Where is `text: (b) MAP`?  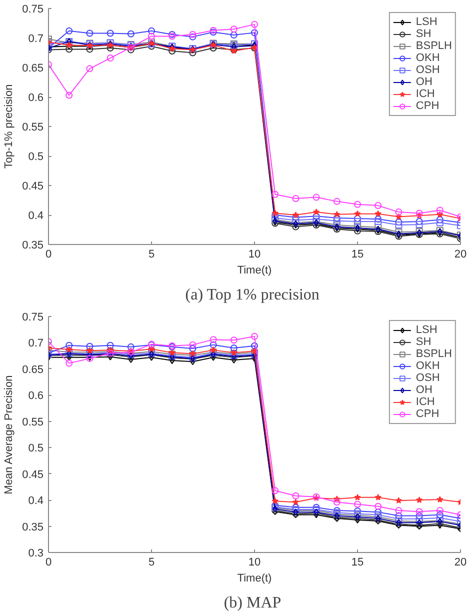
text: (b) MAP is located at coordinates (253, 603).